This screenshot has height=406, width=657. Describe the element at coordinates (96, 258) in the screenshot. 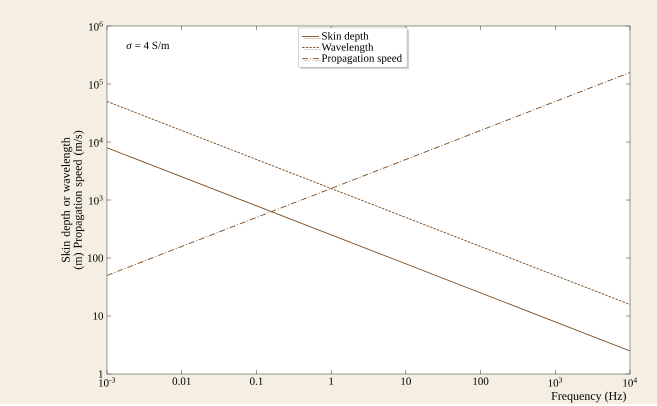

I see `y-tick-label: 100` at that location.